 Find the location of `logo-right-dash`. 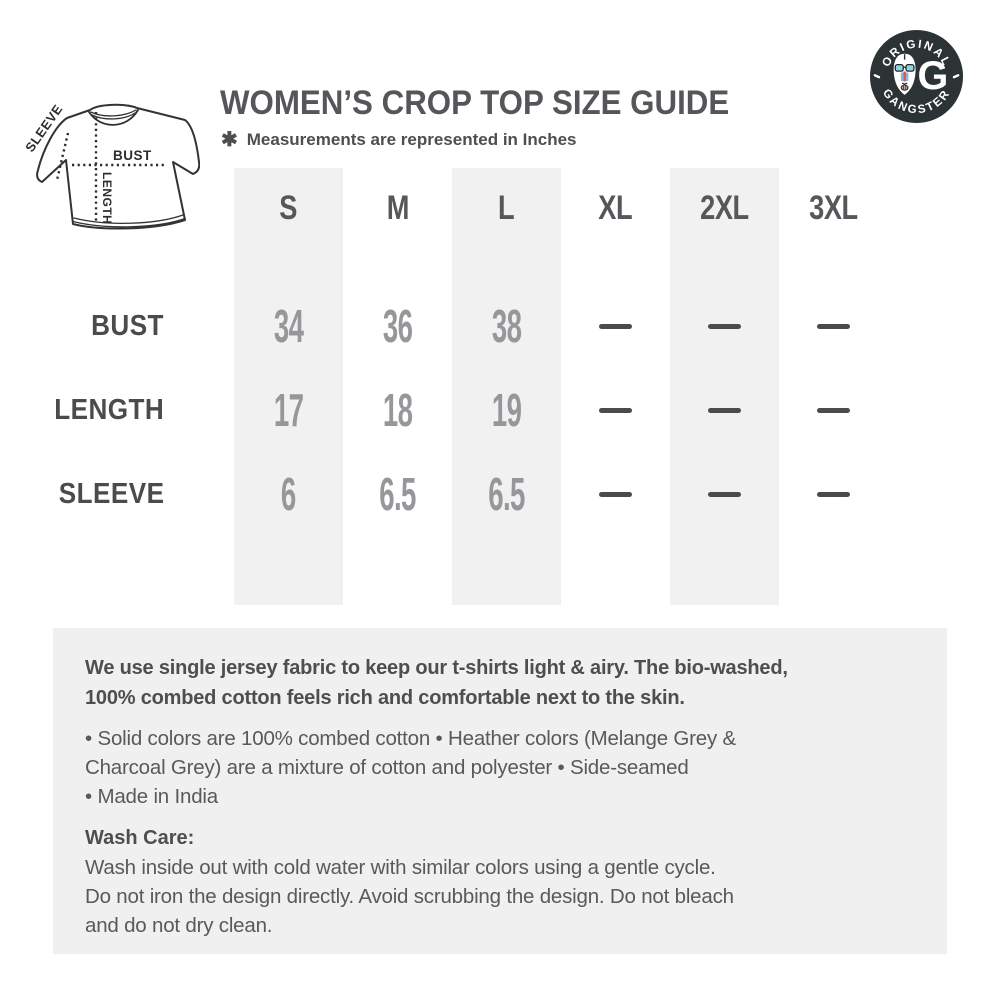

logo-right-dash is located at coordinates (956, 76).